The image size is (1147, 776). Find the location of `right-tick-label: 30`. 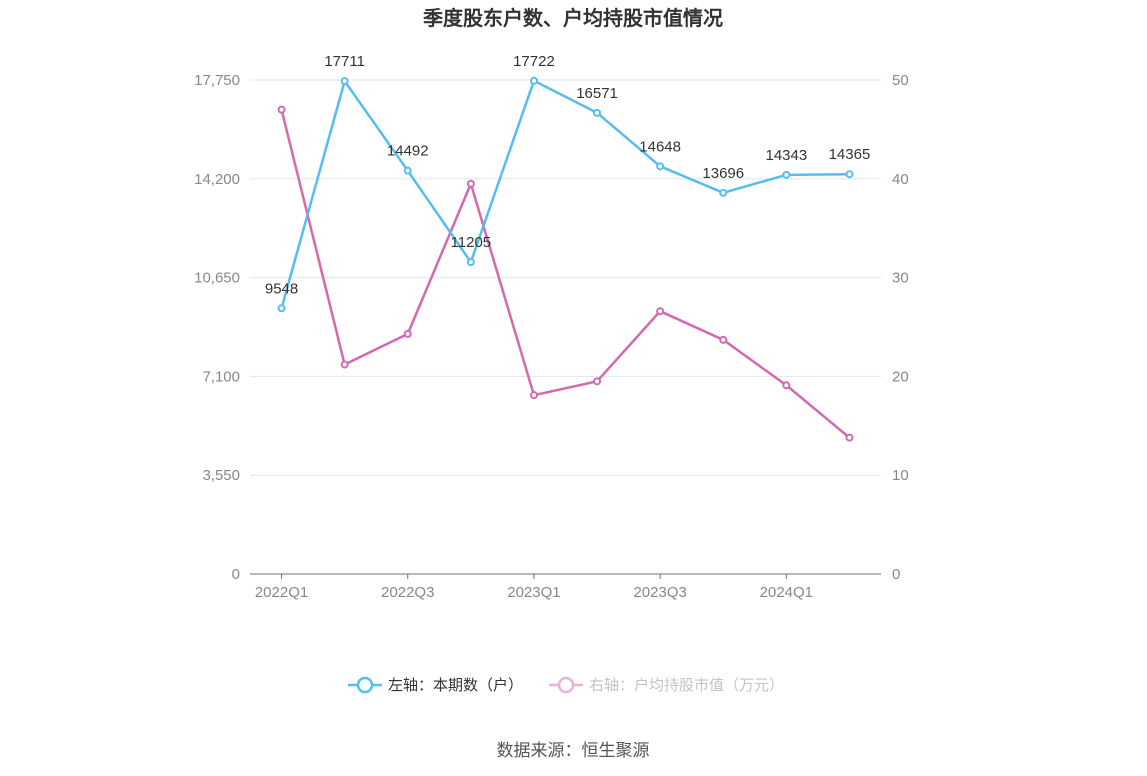

right-tick-label: 30 is located at coordinates (900, 278).